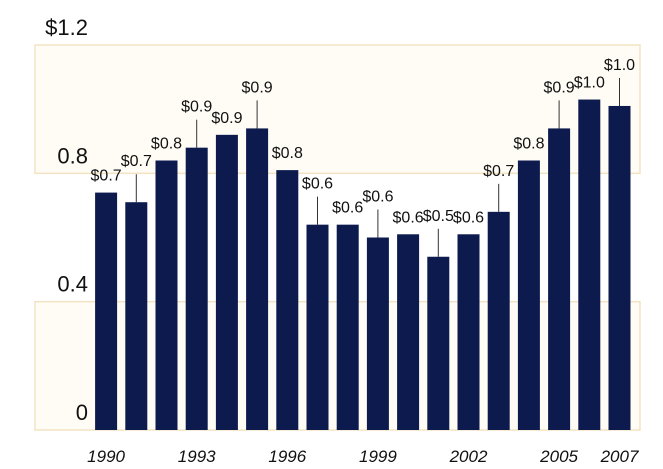  Describe the element at coordinates (378, 456) in the screenshot. I see `x-tick-label: 1999` at that location.